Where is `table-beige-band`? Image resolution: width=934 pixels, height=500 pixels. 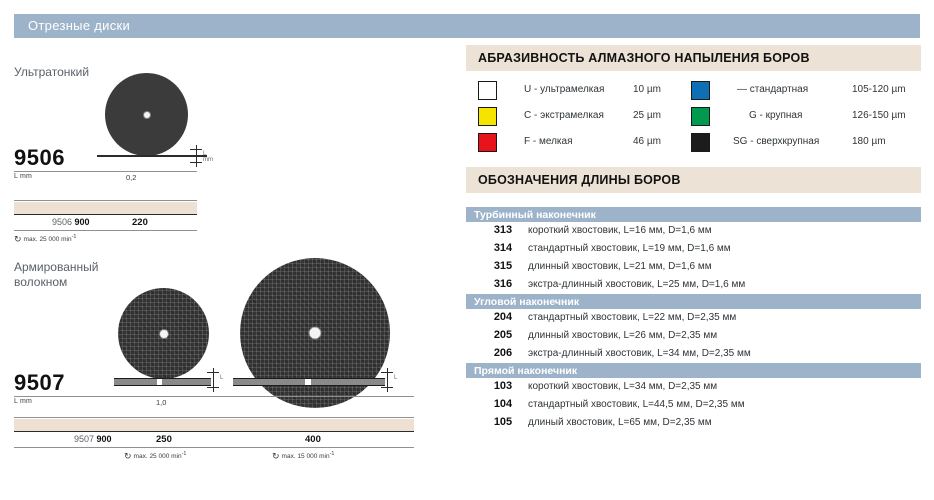
table-beige-band is located at coordinates (105, 208).